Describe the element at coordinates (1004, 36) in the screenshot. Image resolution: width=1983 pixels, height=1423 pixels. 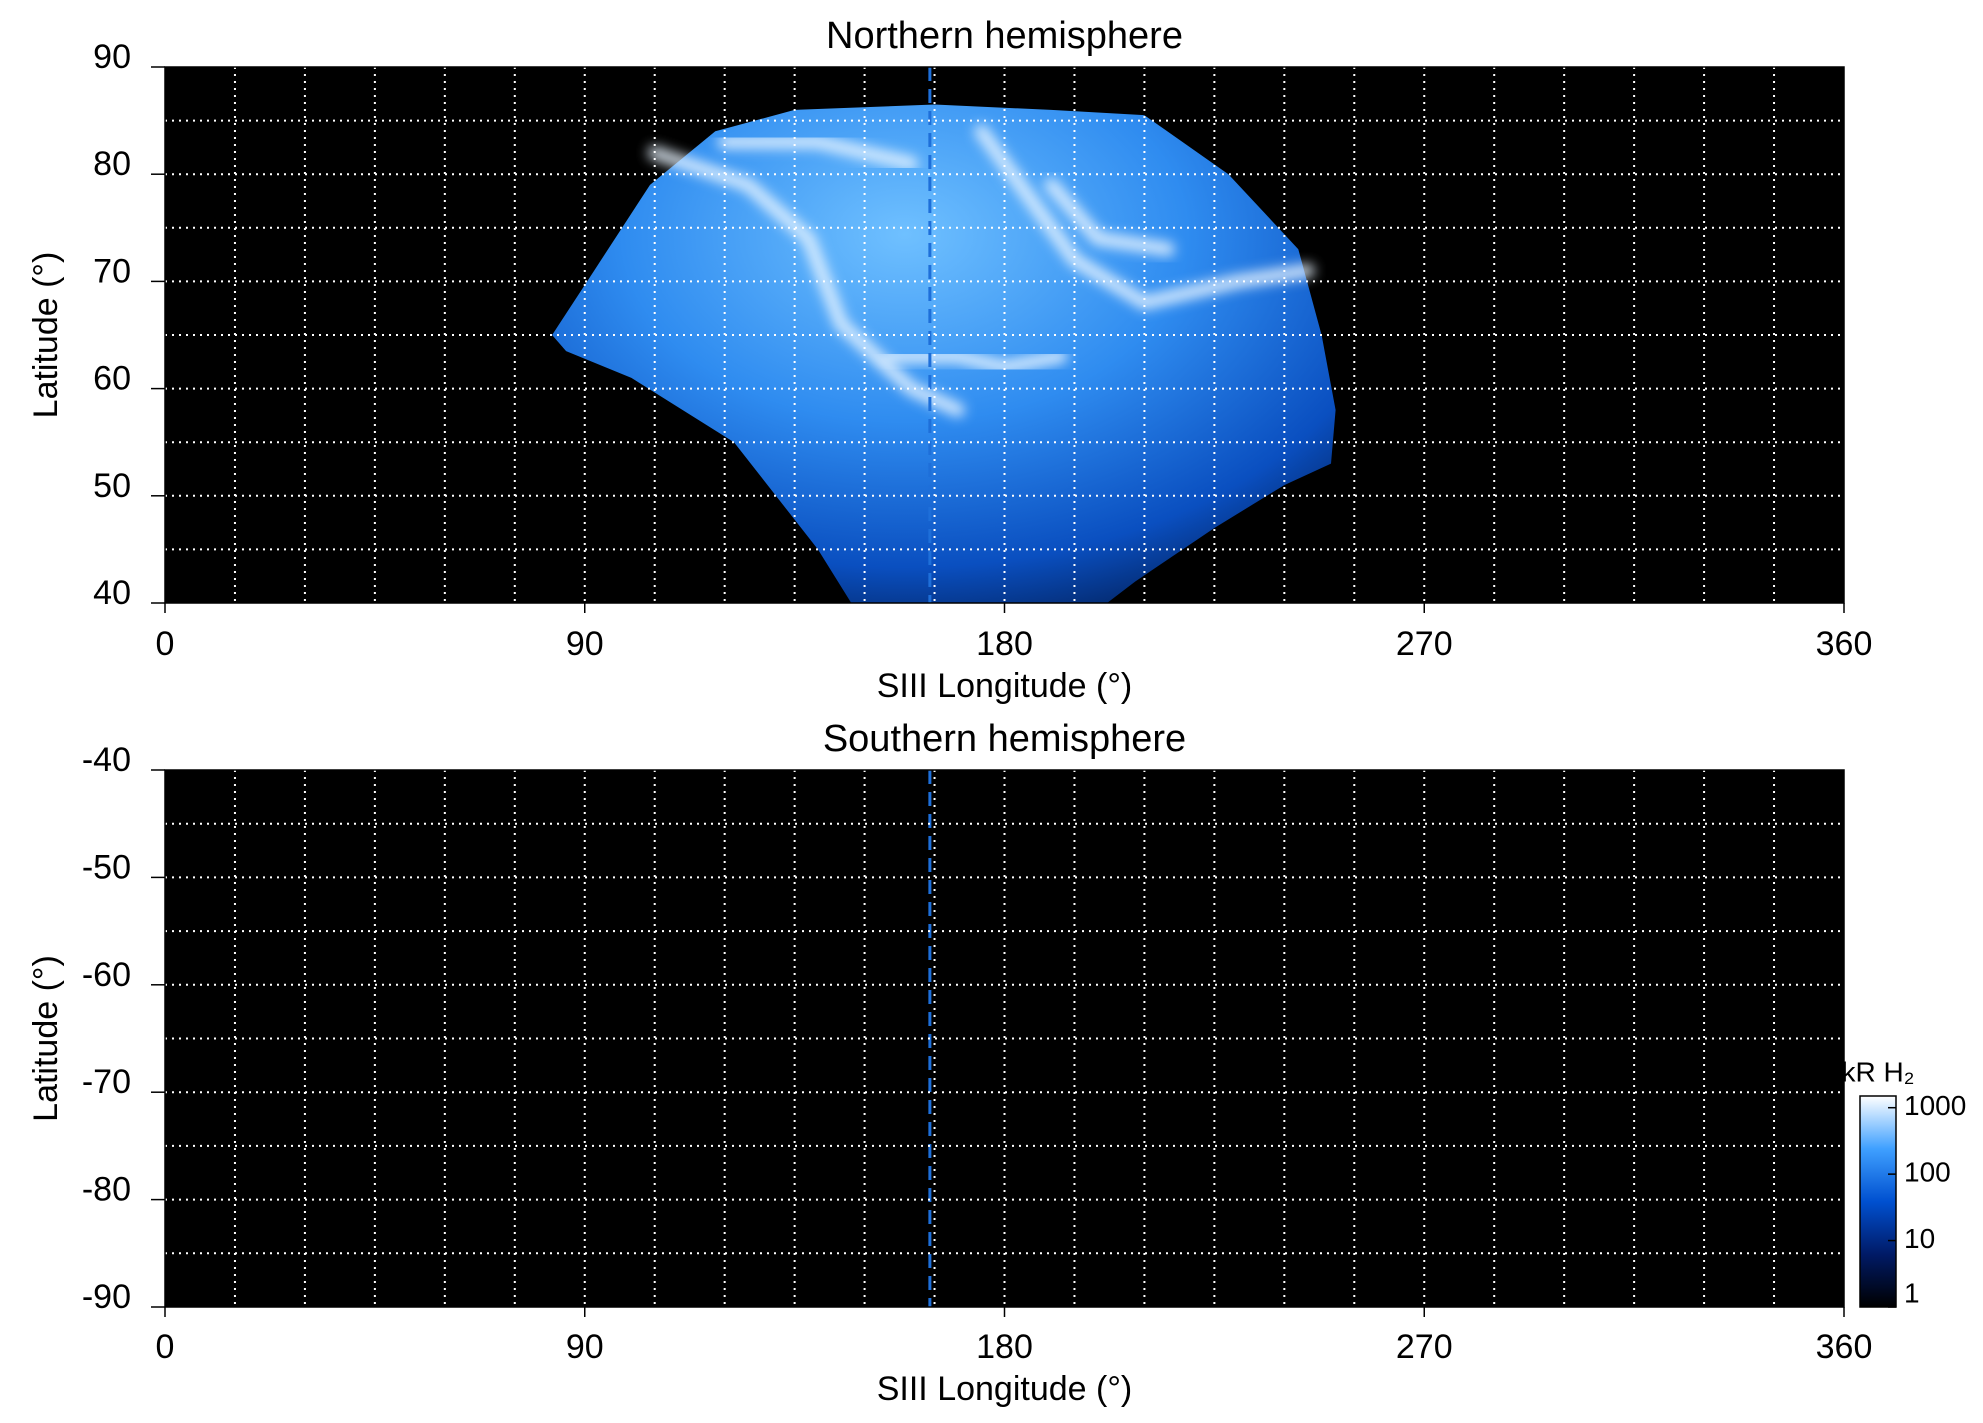
I see `chart-title: Northern hemisphere` at that location.